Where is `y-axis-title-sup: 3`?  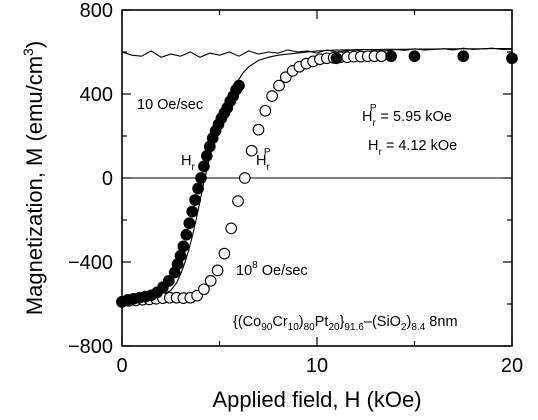
y-axis-title-sup: 3 is located at coordinates (28, 52).